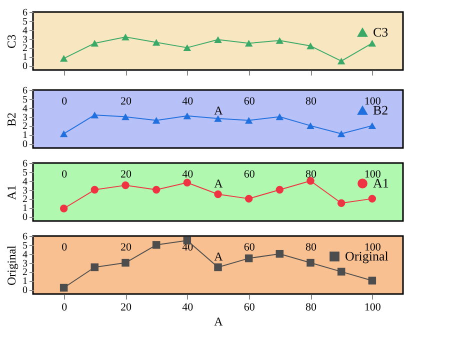  I want to click on y-axis-title: A1, so click(11, 192).